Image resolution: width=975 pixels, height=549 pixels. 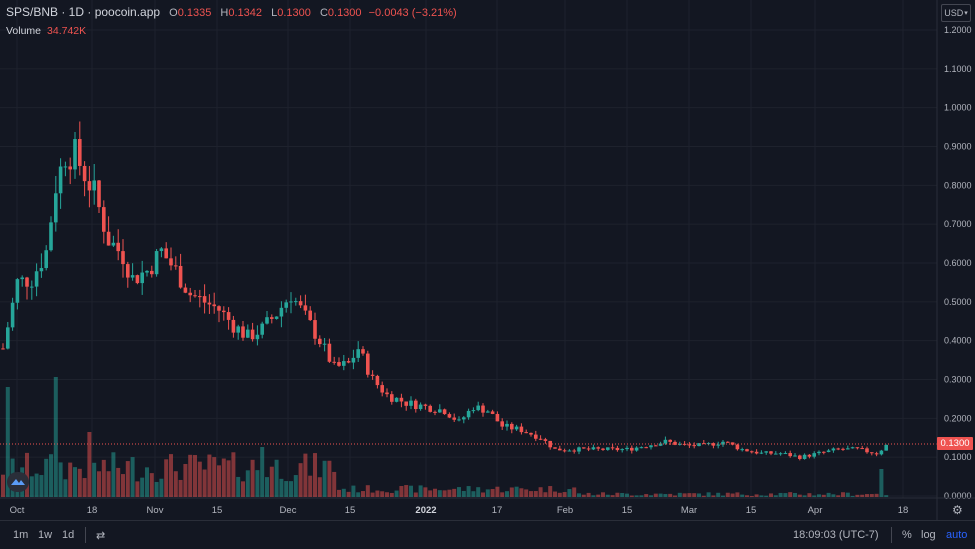 I want to click on volume-label: Volume, so click(x=24, y=31).